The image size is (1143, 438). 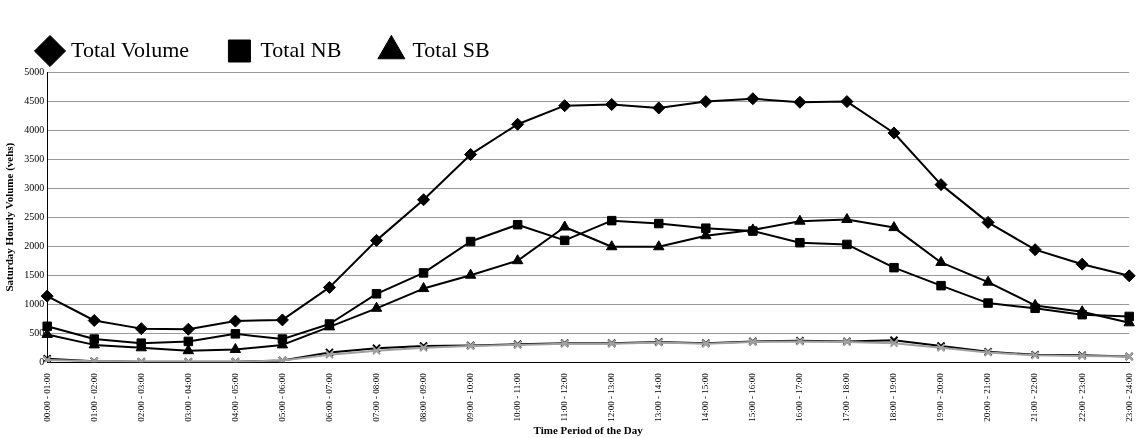 I want to click on y-tick-label: 0, so click(x=42, y=361).